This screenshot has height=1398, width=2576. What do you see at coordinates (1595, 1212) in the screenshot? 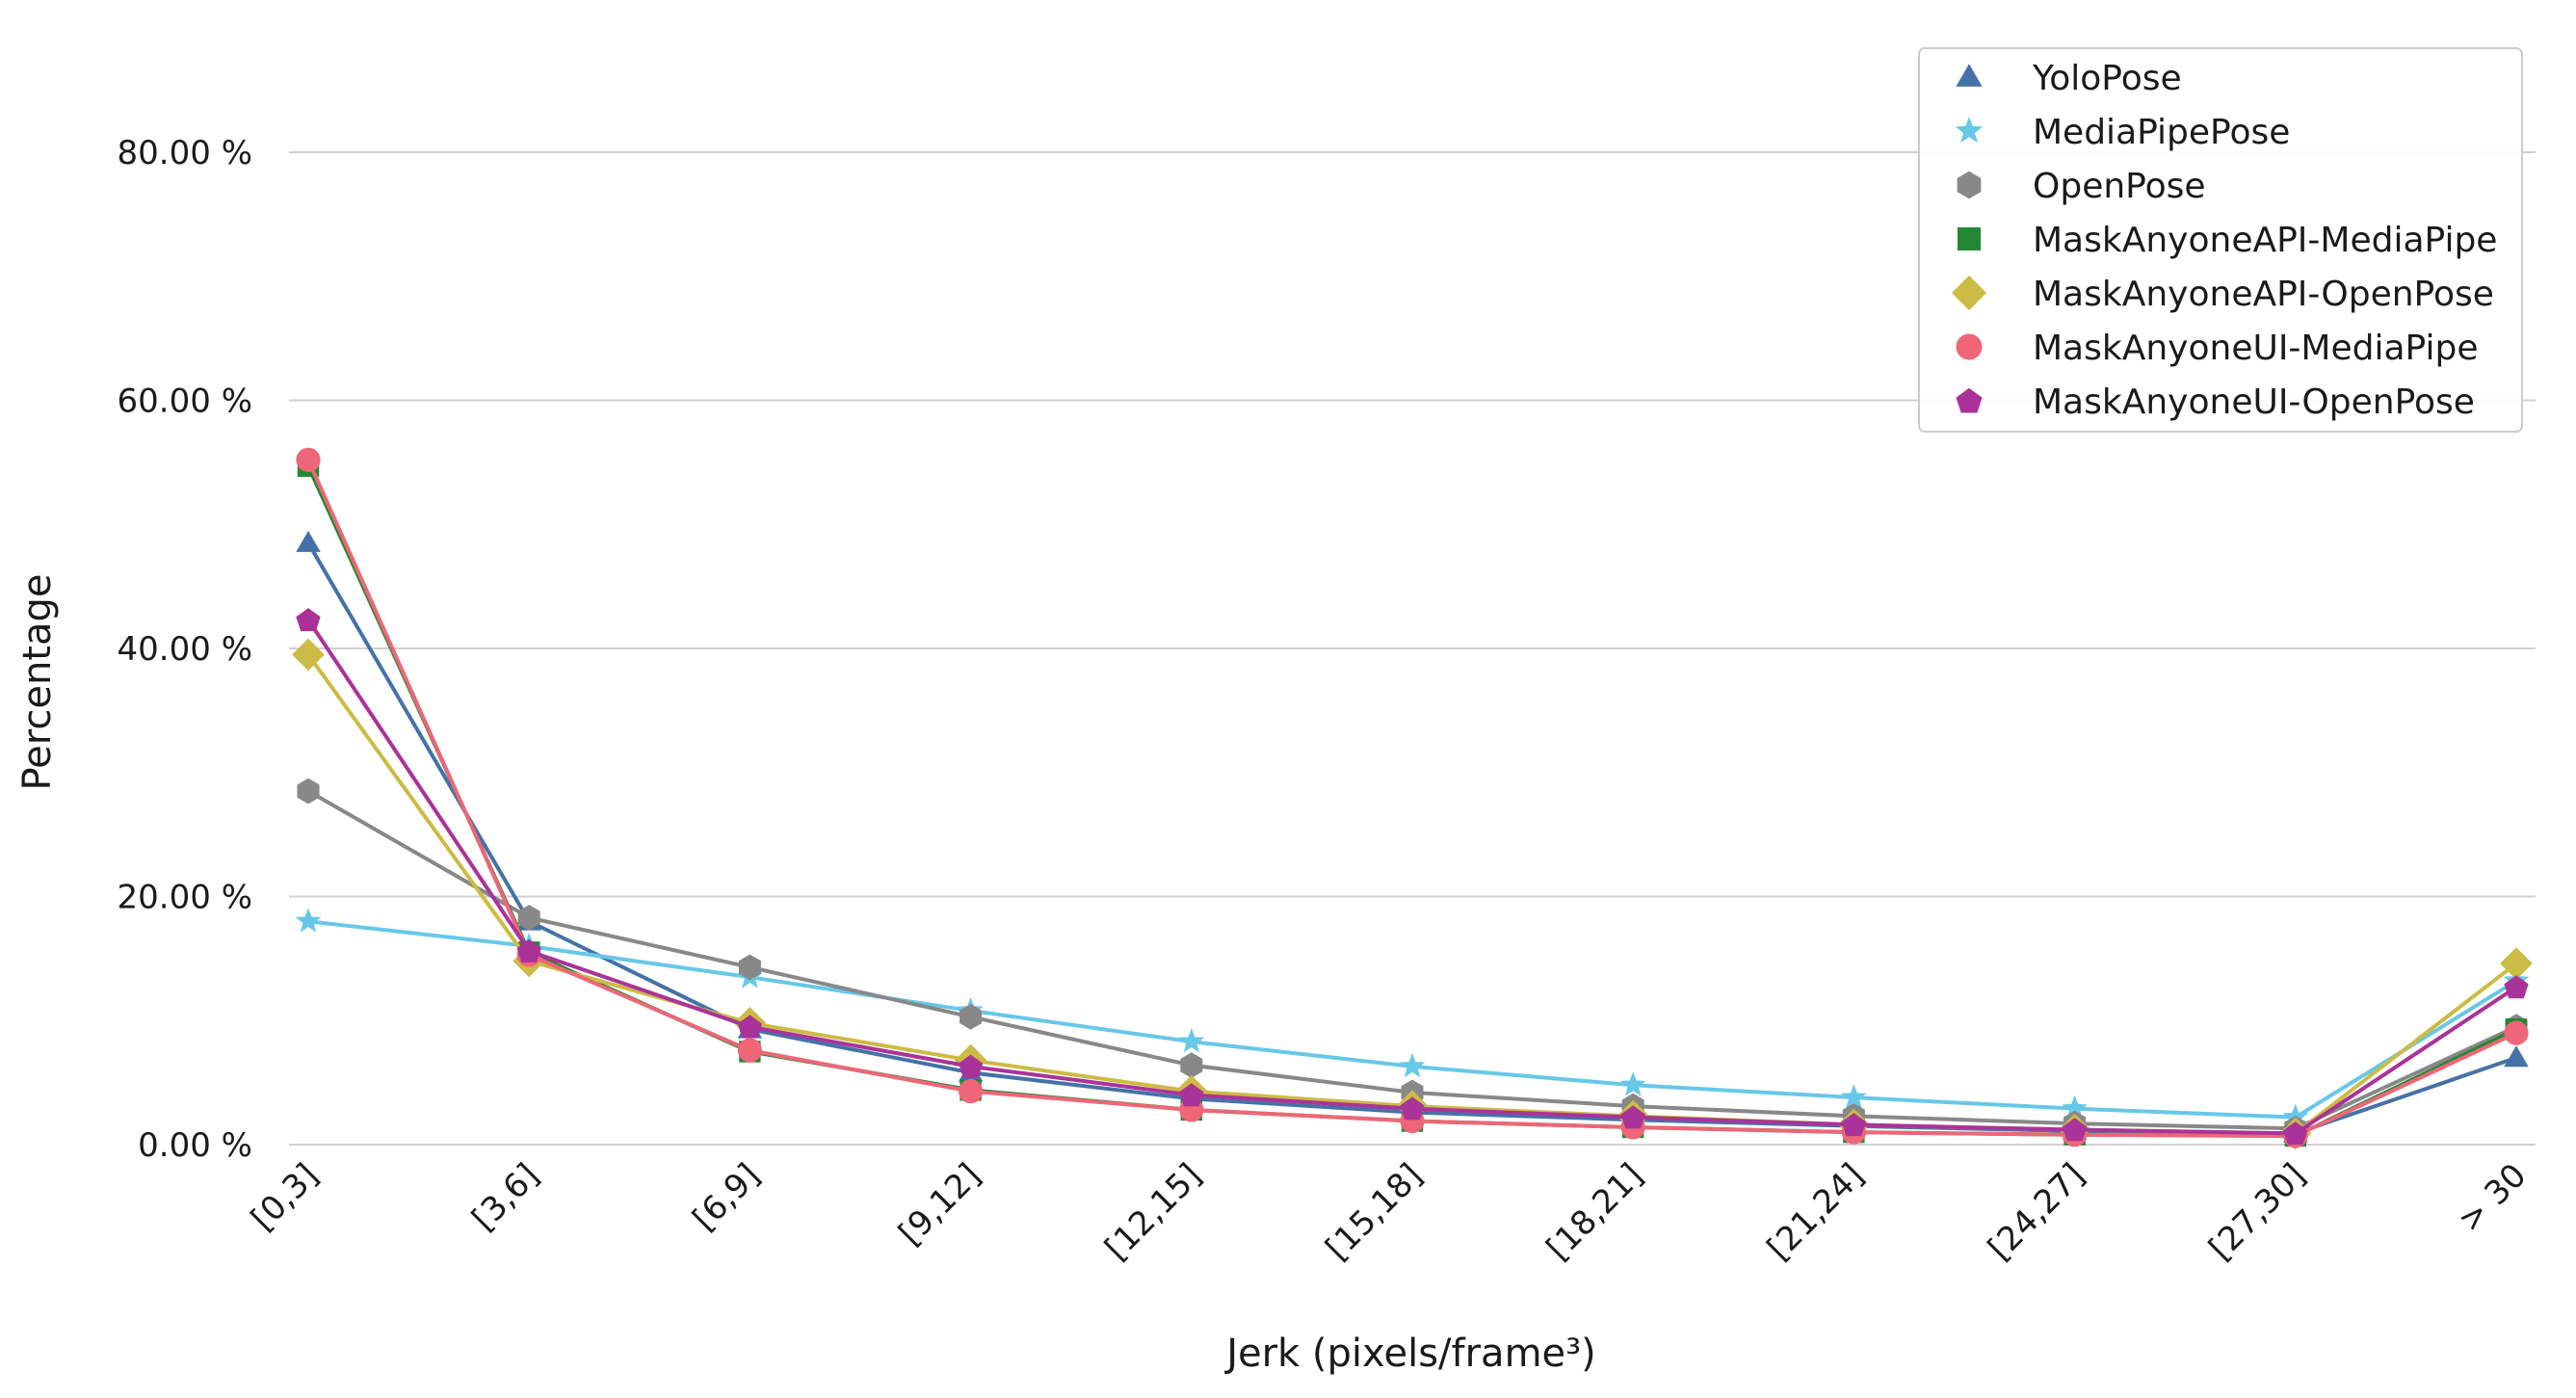
I see `x-tick-label: [18,21]` at bounding box center [1595, 1212].